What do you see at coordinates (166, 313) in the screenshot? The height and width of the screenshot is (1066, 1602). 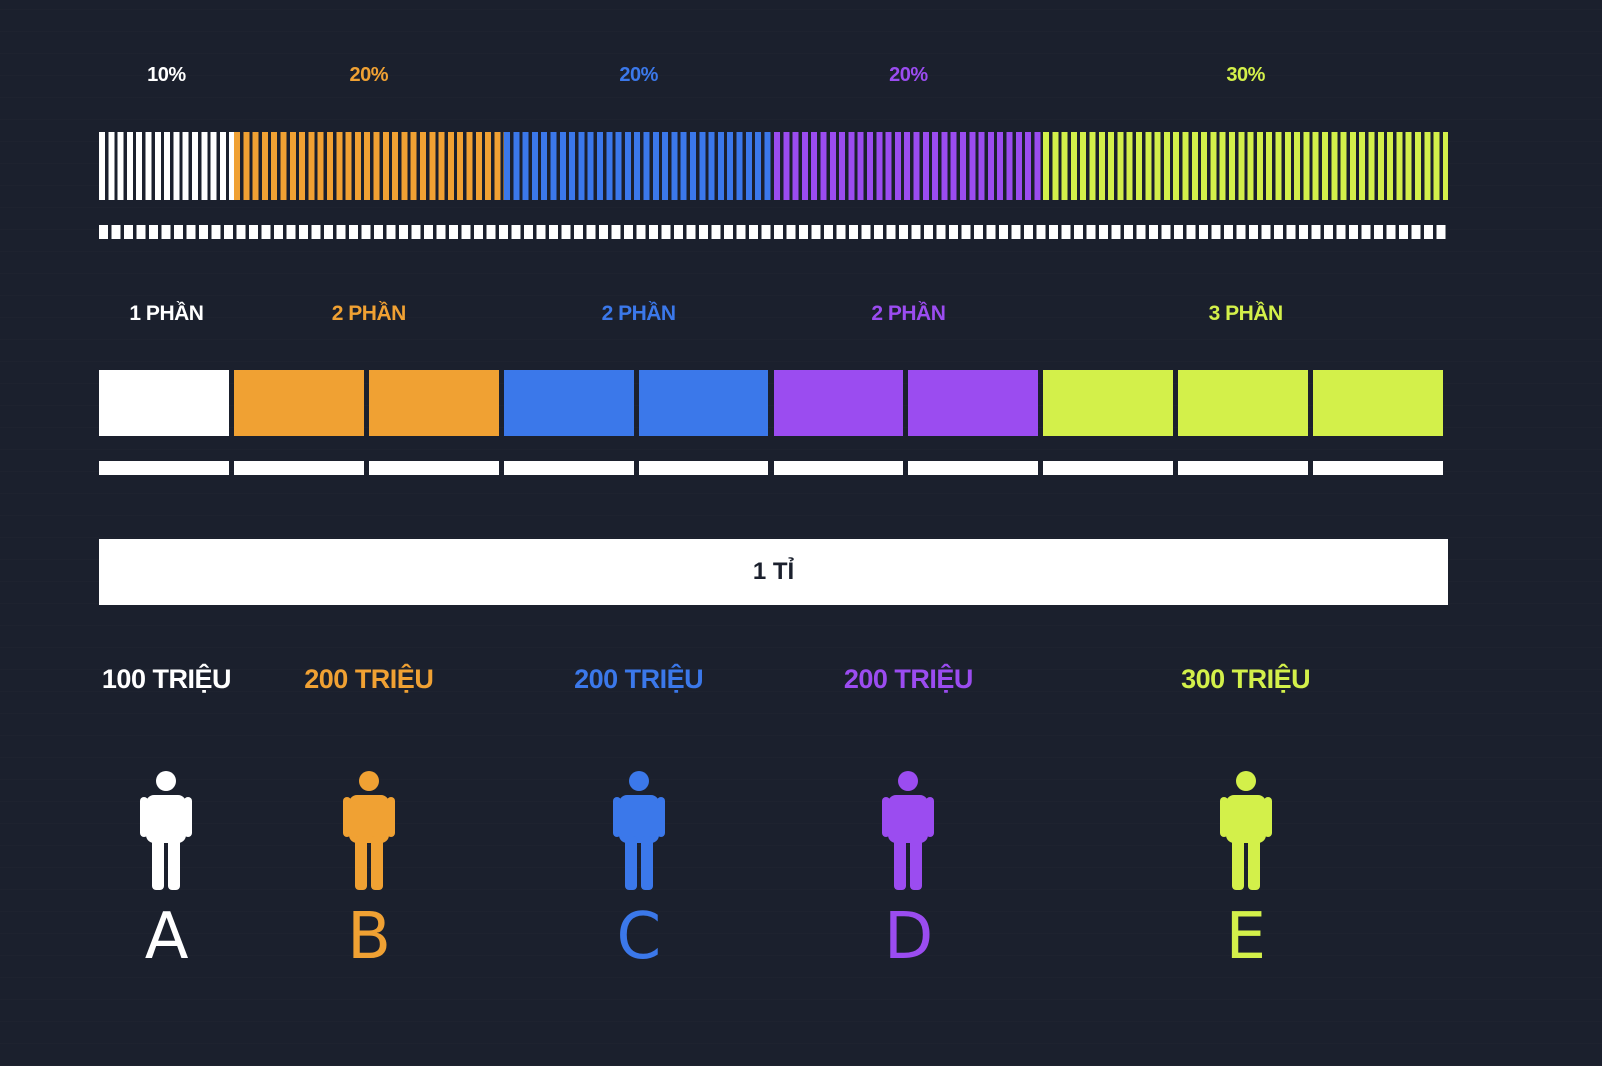 I see `parts-label-a: 1 PHẦN` at bounding box center [166, 313].